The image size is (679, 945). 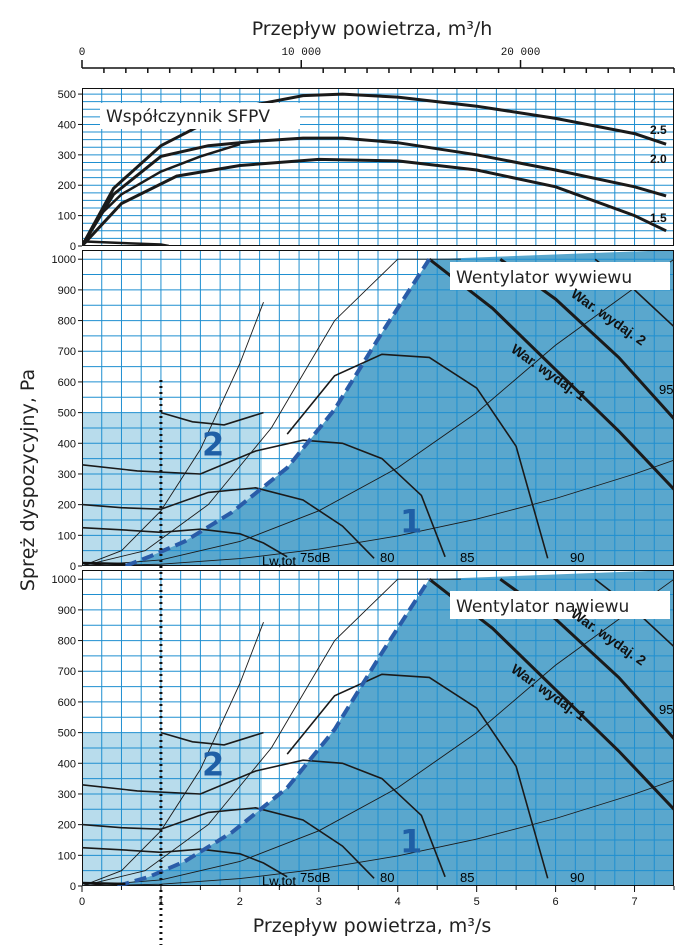 I want to click on sfp-label-box, so click(x=200, y=116).